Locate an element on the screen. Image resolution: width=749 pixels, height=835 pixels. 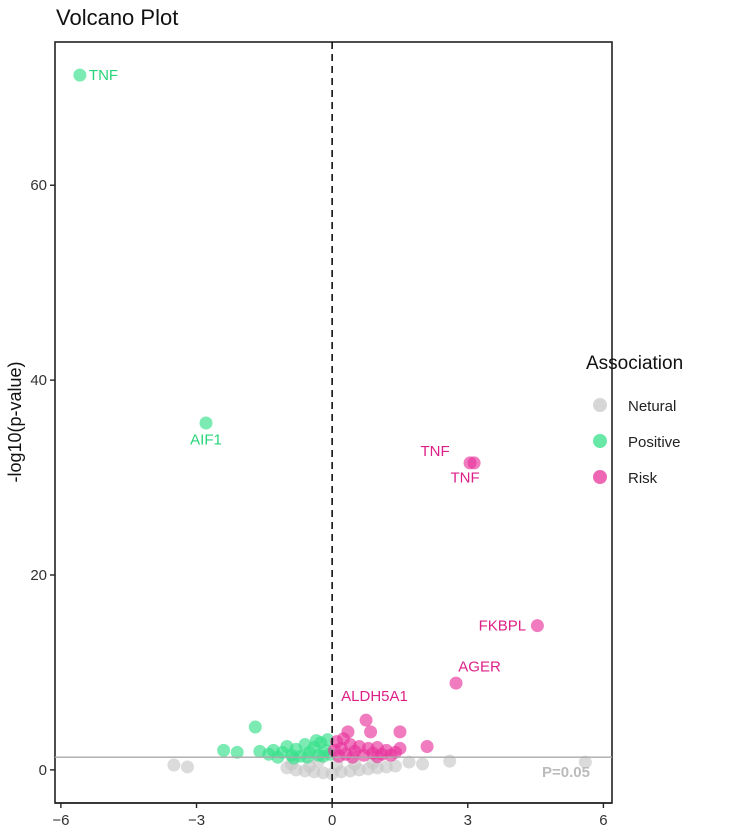
legend-swatch-positive is located at coordinates (600, 441).